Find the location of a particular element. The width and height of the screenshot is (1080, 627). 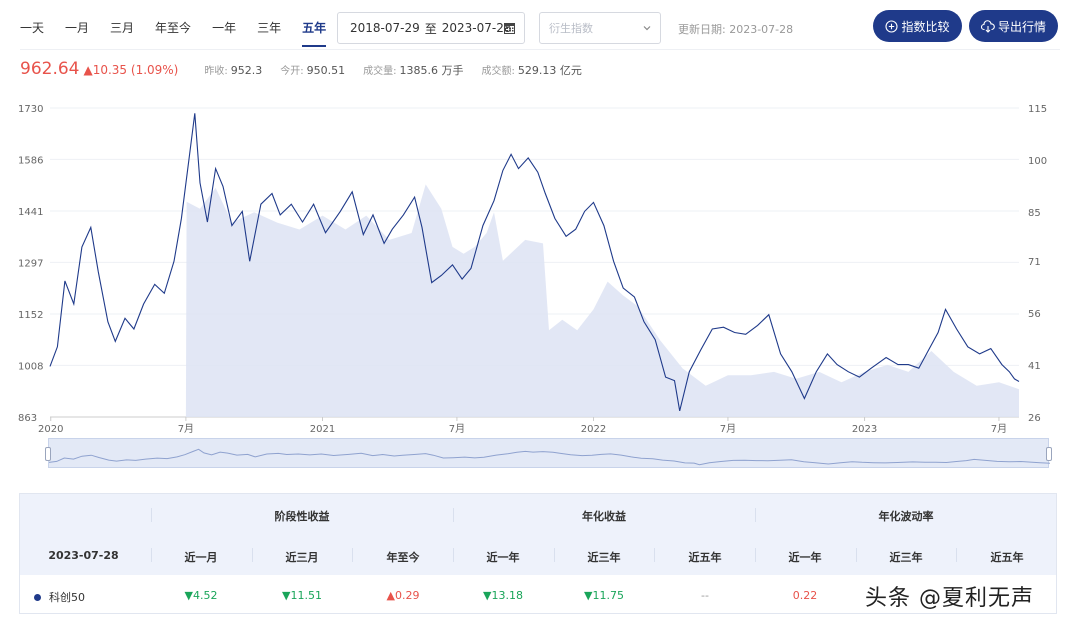

toolbar-divider is located at coordinates (540, 49).